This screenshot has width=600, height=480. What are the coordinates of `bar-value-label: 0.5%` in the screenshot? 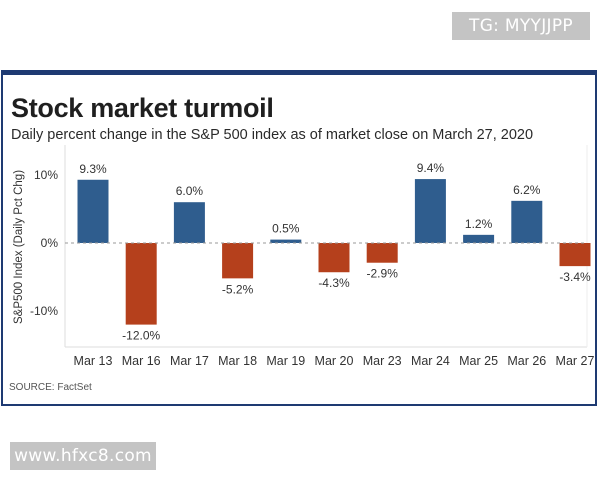 It's located at (286, 229).